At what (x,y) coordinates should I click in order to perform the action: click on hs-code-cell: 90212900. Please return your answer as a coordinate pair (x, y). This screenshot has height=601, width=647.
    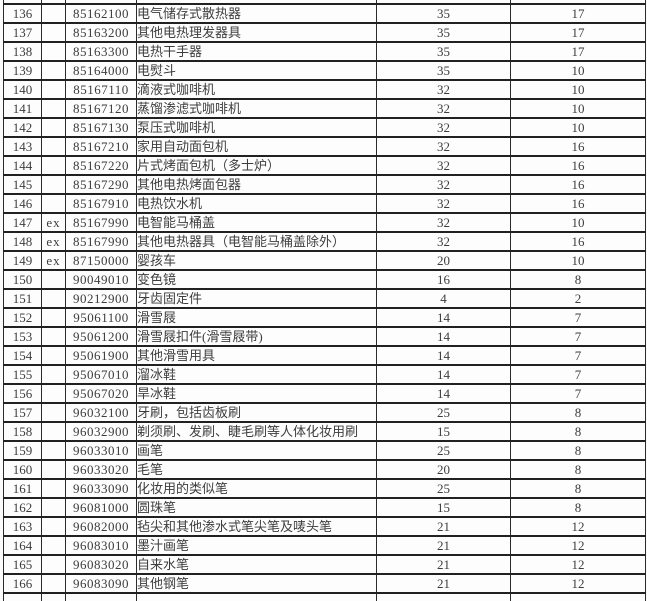
    Looking at the image, I should click on (101, 298).